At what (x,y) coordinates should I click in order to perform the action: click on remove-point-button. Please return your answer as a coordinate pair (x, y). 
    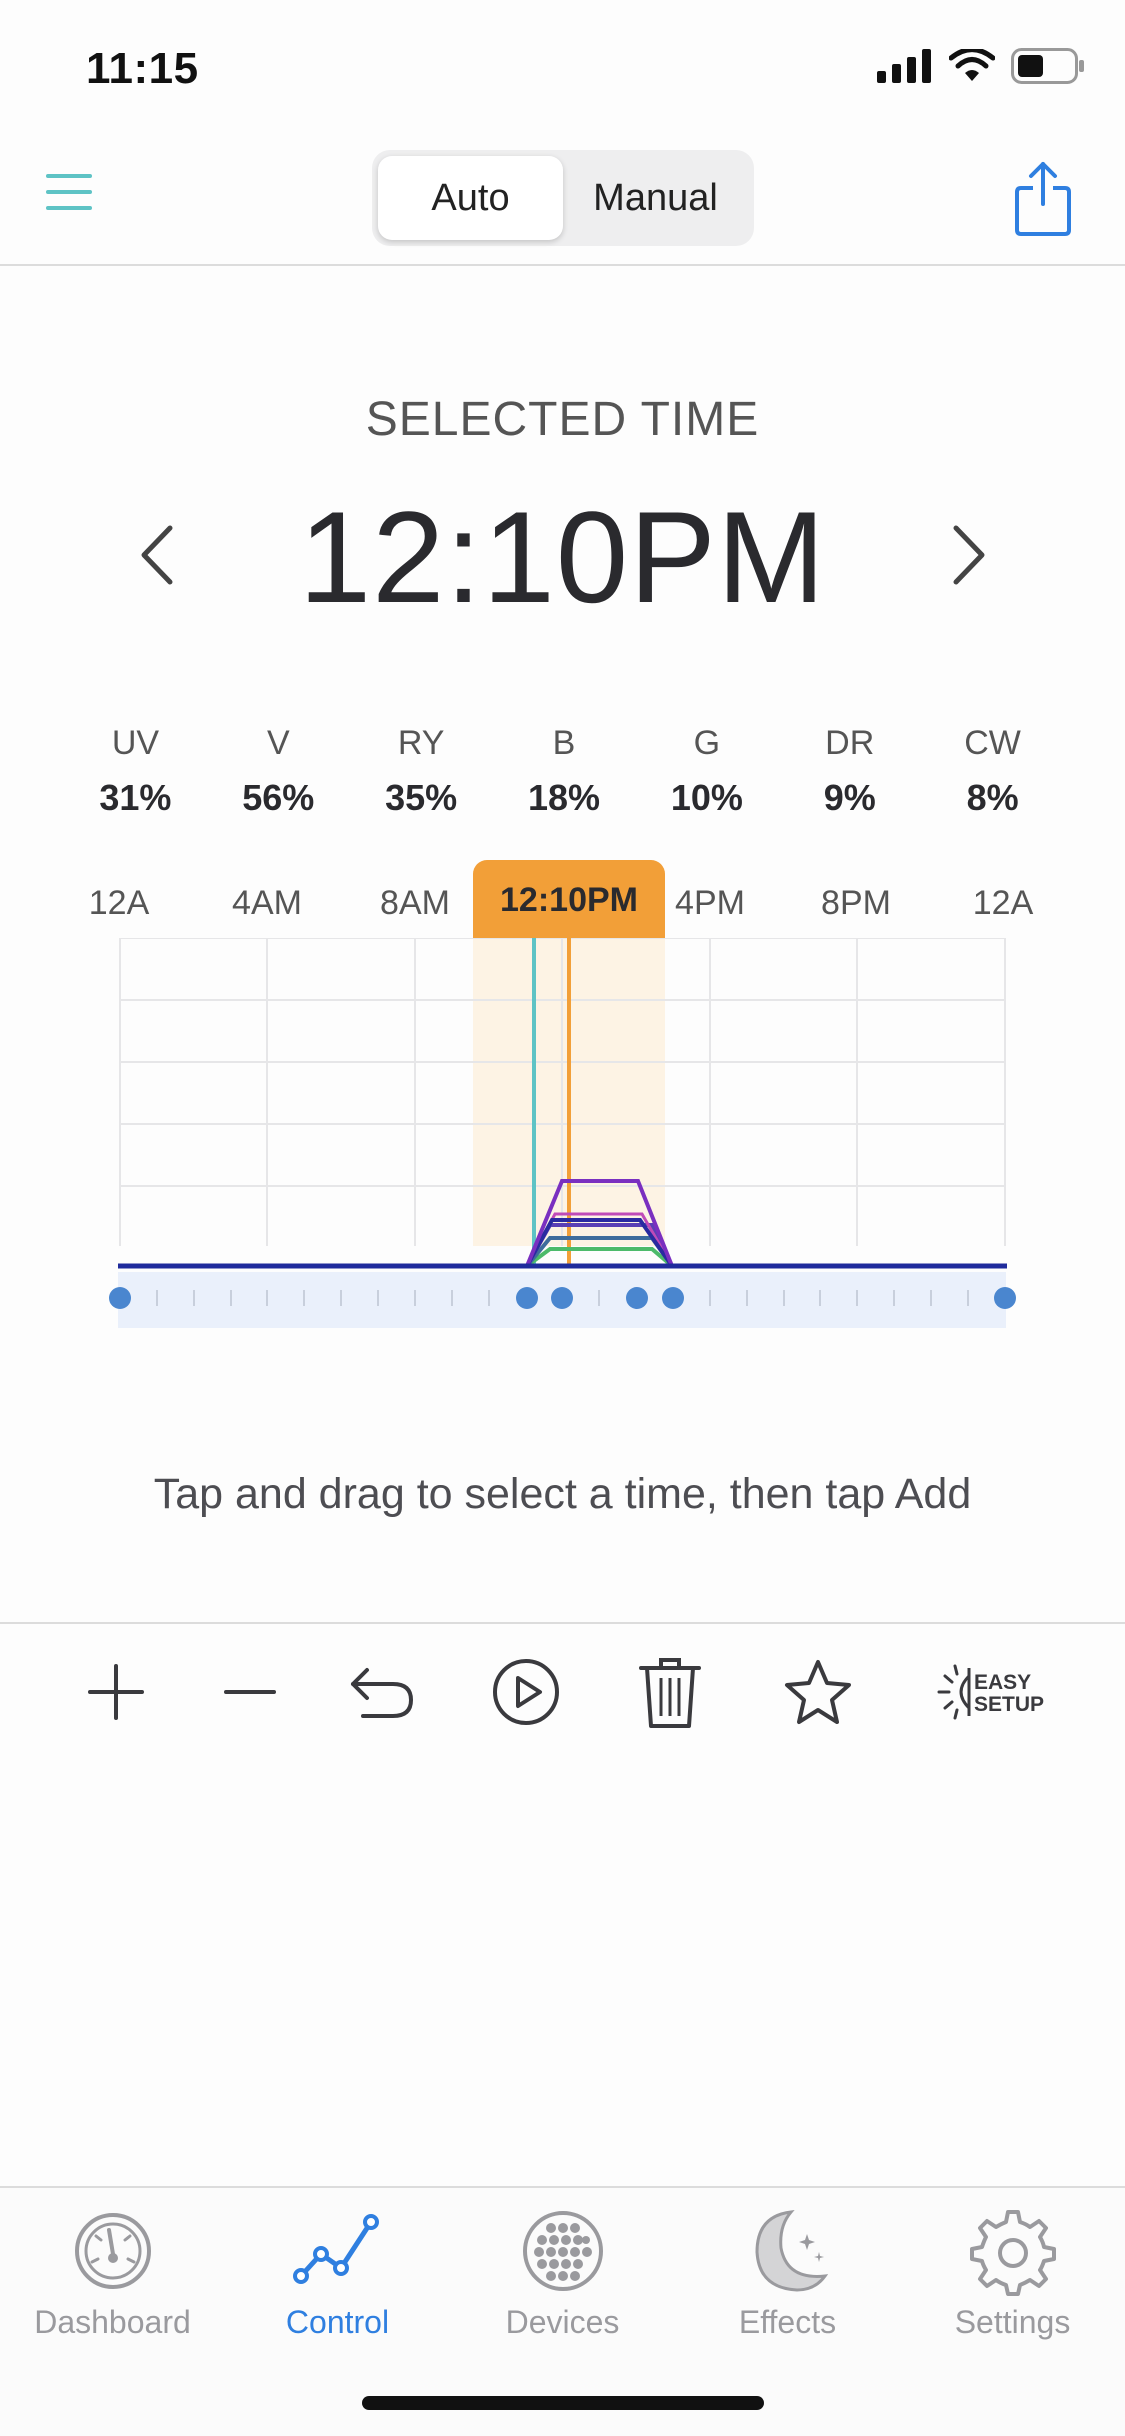
    Looking at the image, I should click on (250, 1692).